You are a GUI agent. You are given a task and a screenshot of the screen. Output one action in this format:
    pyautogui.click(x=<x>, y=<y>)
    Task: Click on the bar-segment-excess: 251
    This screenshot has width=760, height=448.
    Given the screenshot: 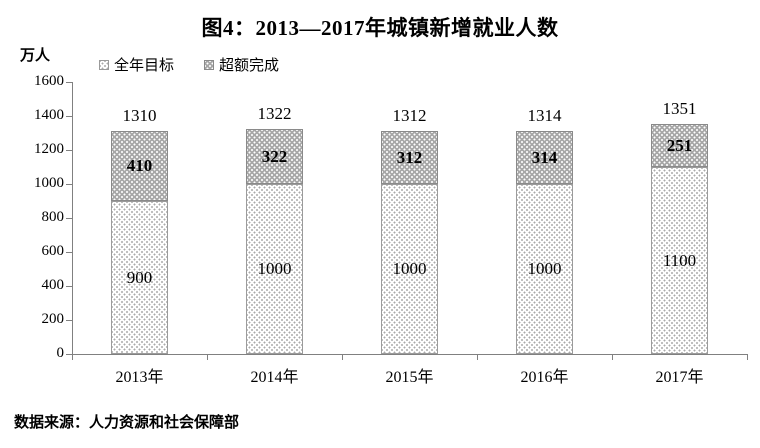 What is the action you would take?
    pyautogui.click(x=679, y=145)
    